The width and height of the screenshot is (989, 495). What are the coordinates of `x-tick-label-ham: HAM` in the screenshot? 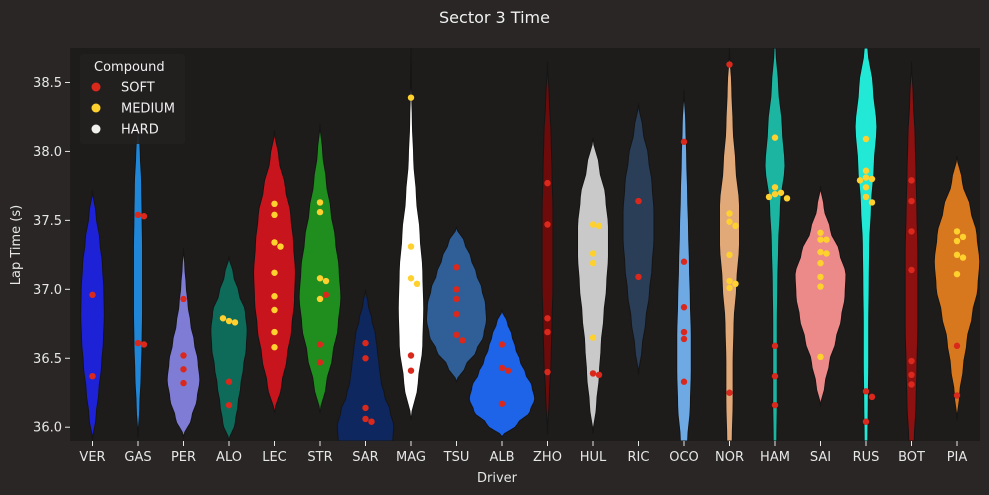 It's located at (775, 457).